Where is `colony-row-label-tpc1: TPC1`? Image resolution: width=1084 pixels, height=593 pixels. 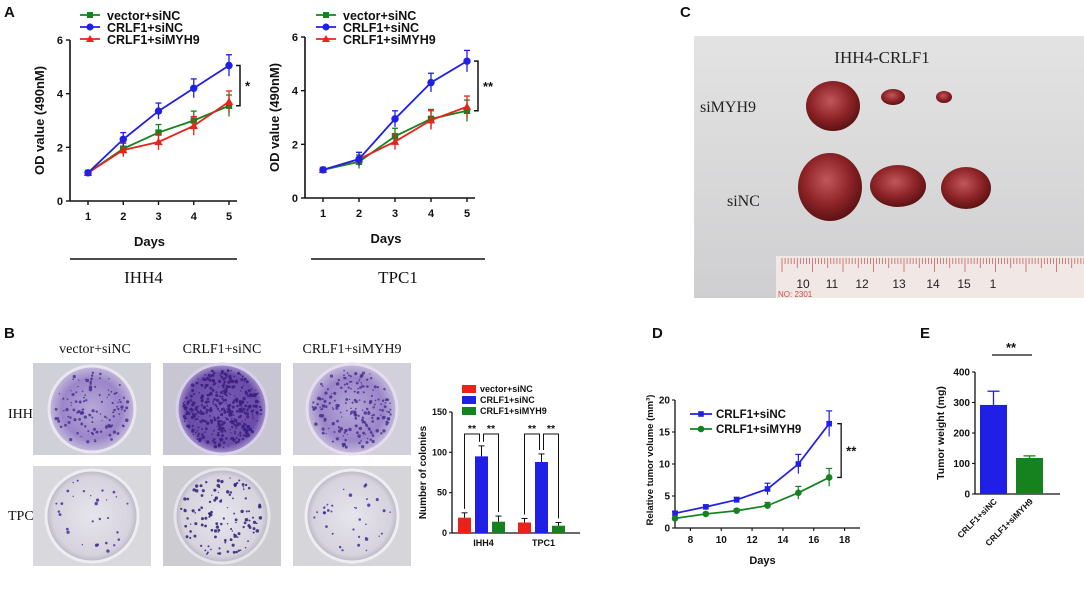
colony-row-label-tpc1: TPC1 is located at coordinates (24, 516).